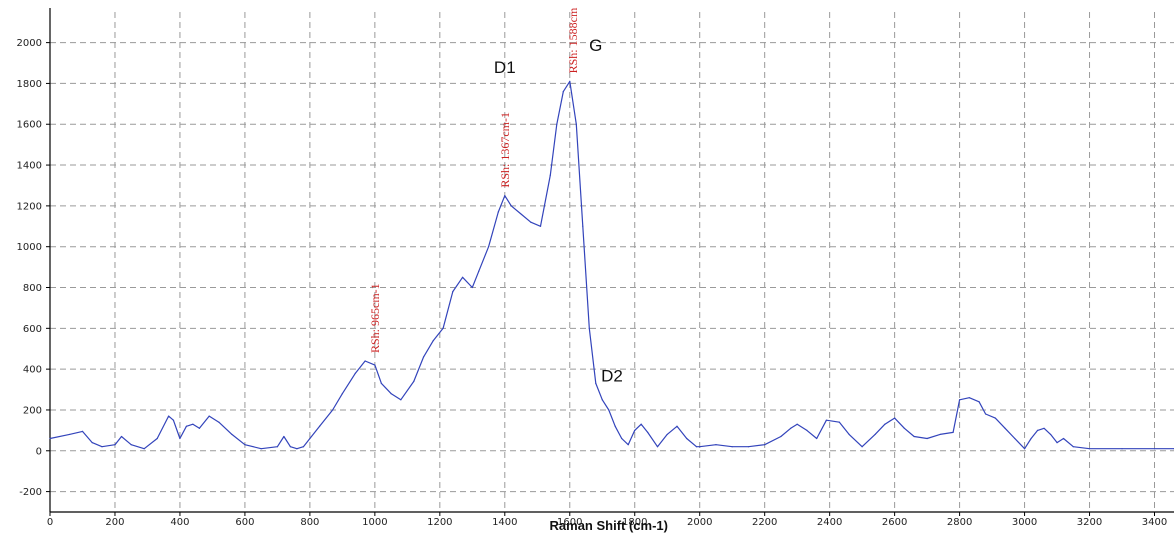 This screenshot has width=1174, height=538. Describe the element at coordinates (29, 43) in the screenshot. I see `y-tick-label: 2000` at that location.